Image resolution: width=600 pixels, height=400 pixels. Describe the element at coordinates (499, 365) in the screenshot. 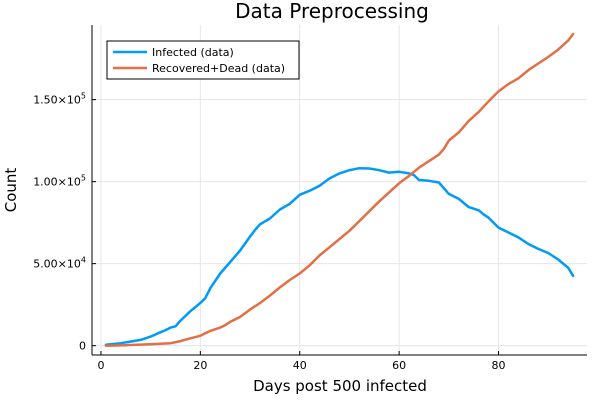

I see `x-tick-label: 80` at that location.